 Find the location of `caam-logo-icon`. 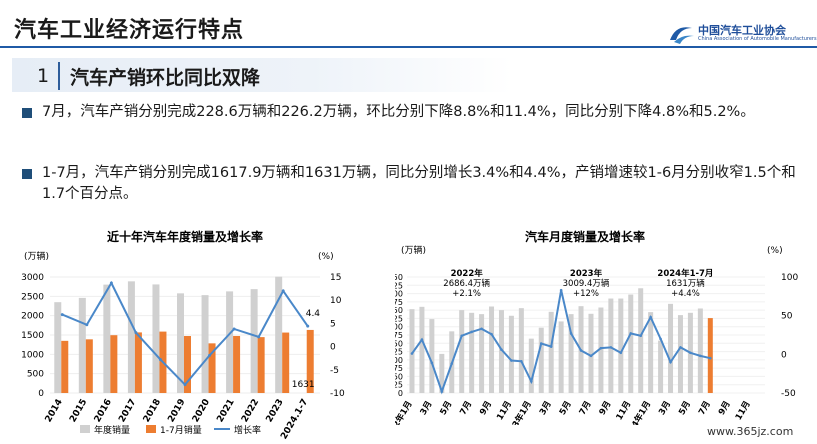

caam-logo-icon is located at coordinates (682, 35).